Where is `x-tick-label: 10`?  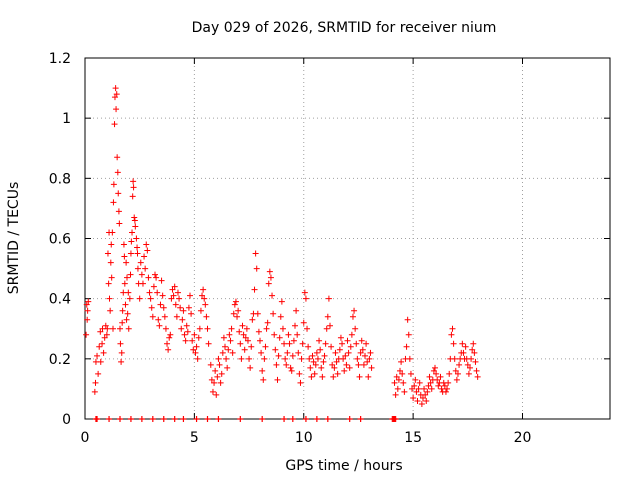 x-tick-label: 10 is located at coordinates (304, 438).